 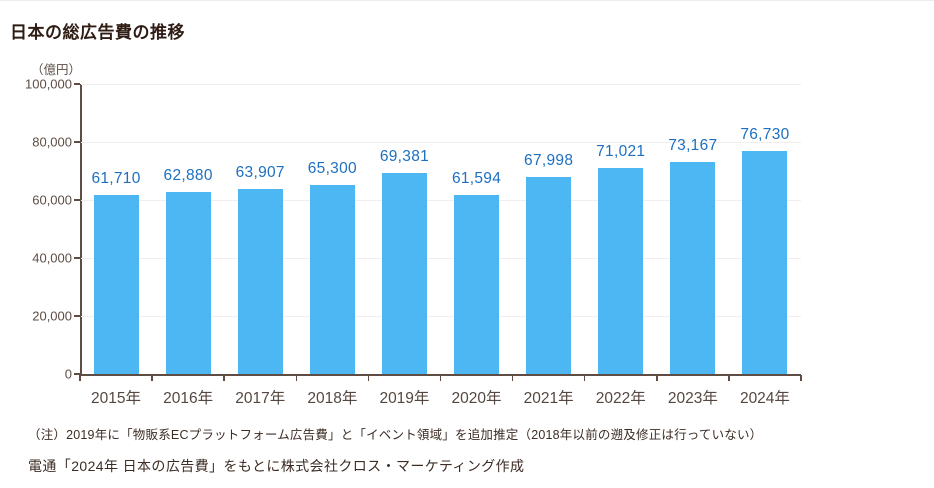 I want to click on bar-value-label: 67,998, so click(x=549, y=160).